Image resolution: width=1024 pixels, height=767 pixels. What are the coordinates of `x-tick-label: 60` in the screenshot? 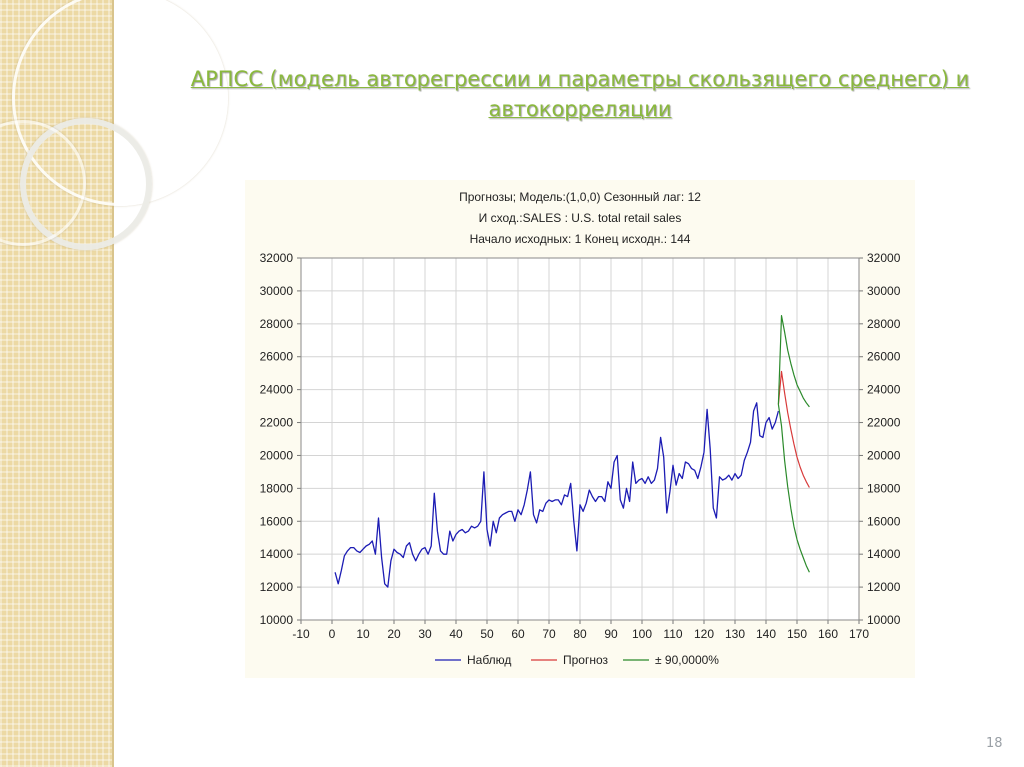 It's located at (518, 634).